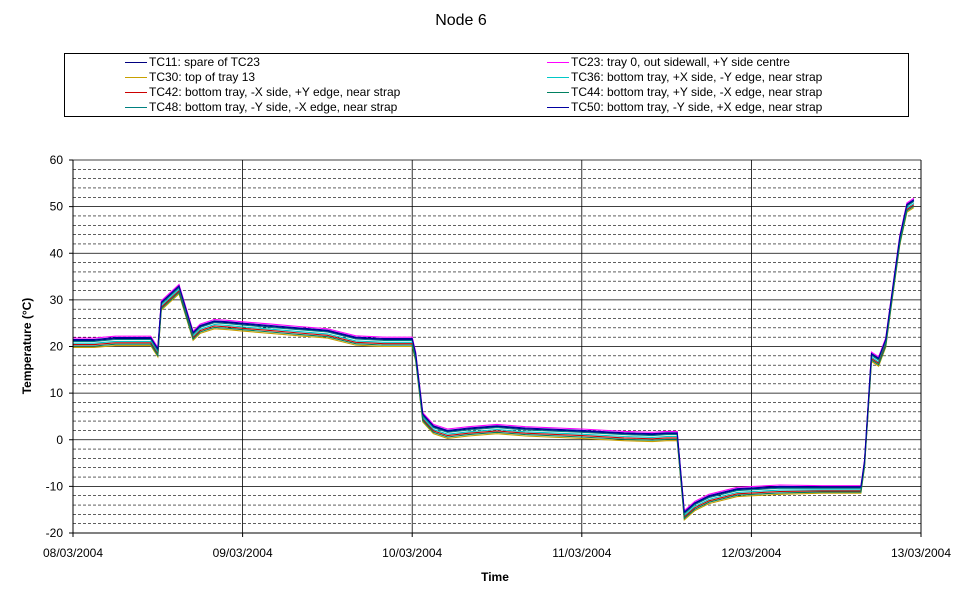  What do you see at coordinates (55, 486) in the screenshot?
I see `y-tick-label: -10` at bounding box center [55, 486].